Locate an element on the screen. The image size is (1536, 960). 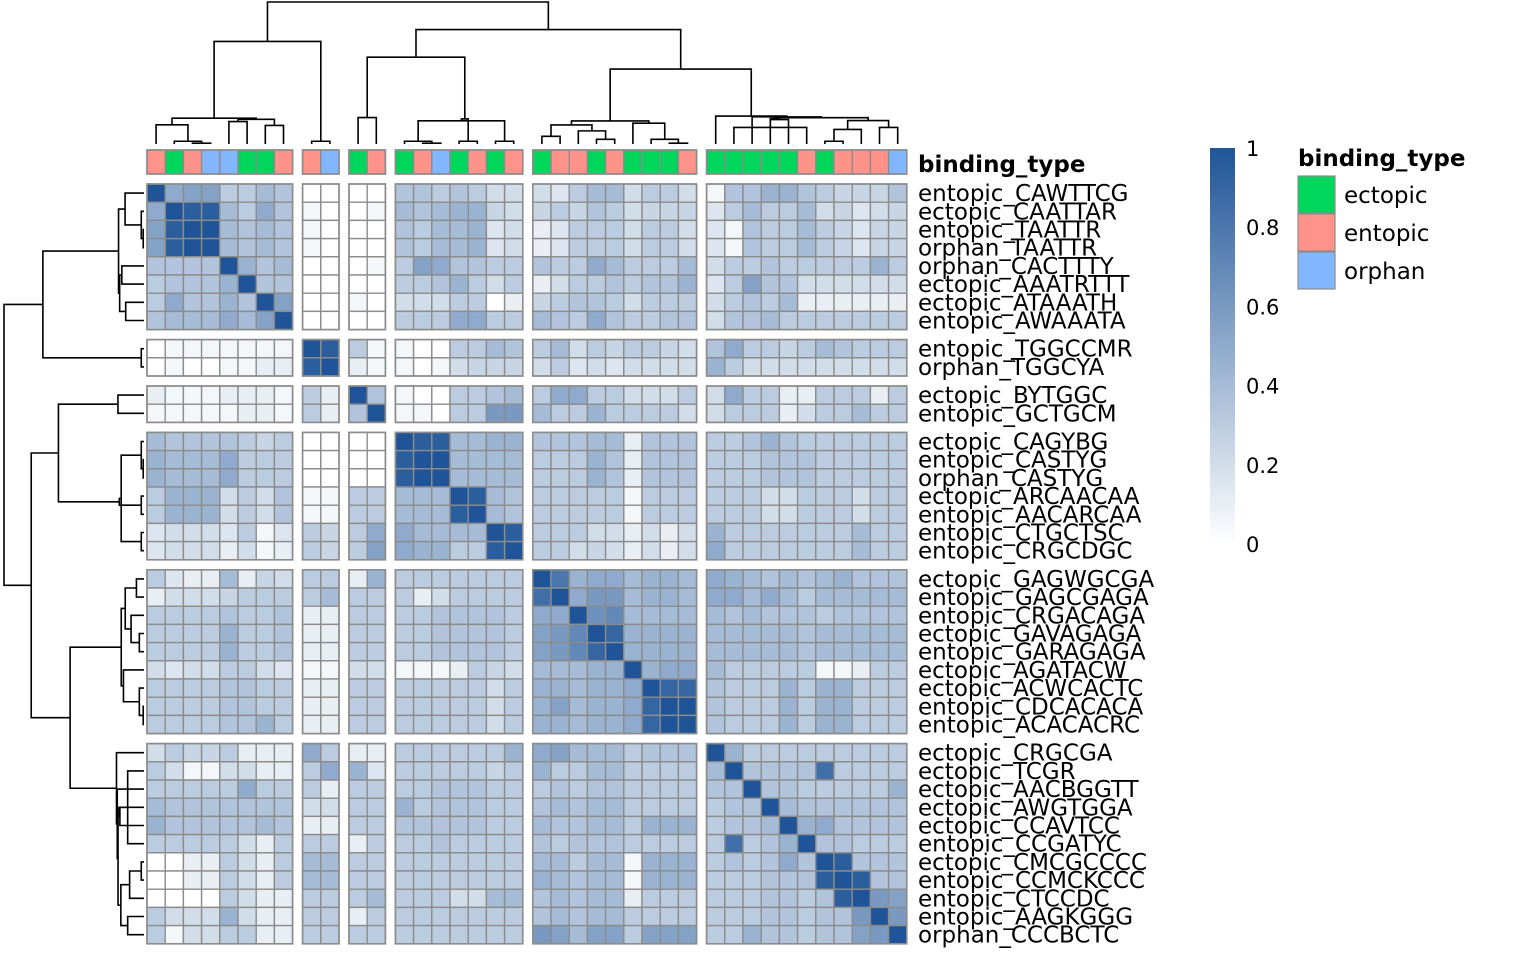
dendrogram-branch is located at coordinates (431, 143).